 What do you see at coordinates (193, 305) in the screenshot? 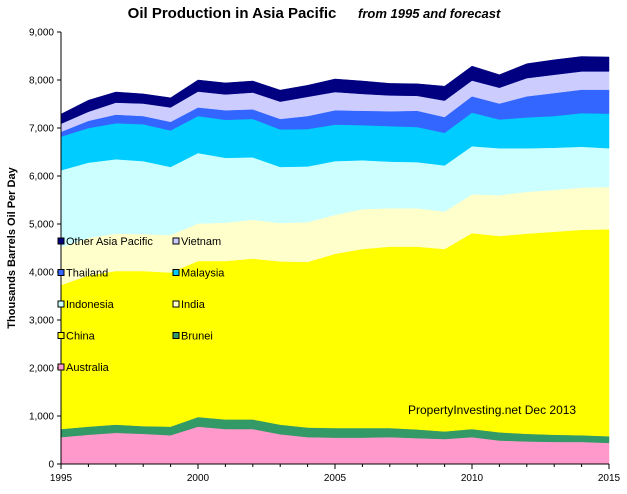
I see `legend-label: India` at bounding box center [193, 305].